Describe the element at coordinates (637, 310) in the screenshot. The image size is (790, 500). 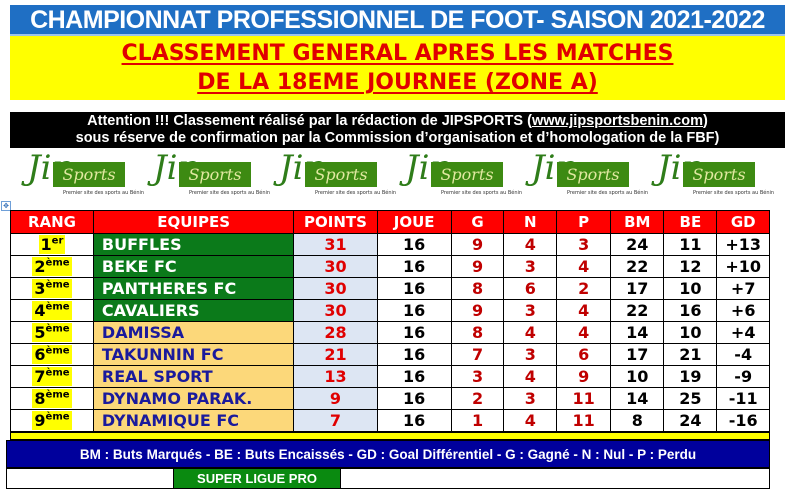
I see `goals-for: 22` at that location.